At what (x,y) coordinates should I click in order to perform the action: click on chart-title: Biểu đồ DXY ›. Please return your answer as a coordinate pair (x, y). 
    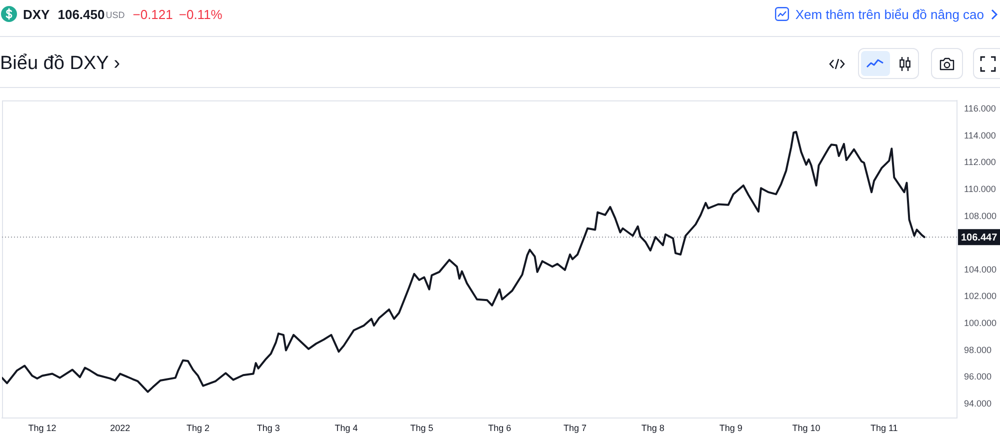
    Looking at the image, I should click on (60, 64).